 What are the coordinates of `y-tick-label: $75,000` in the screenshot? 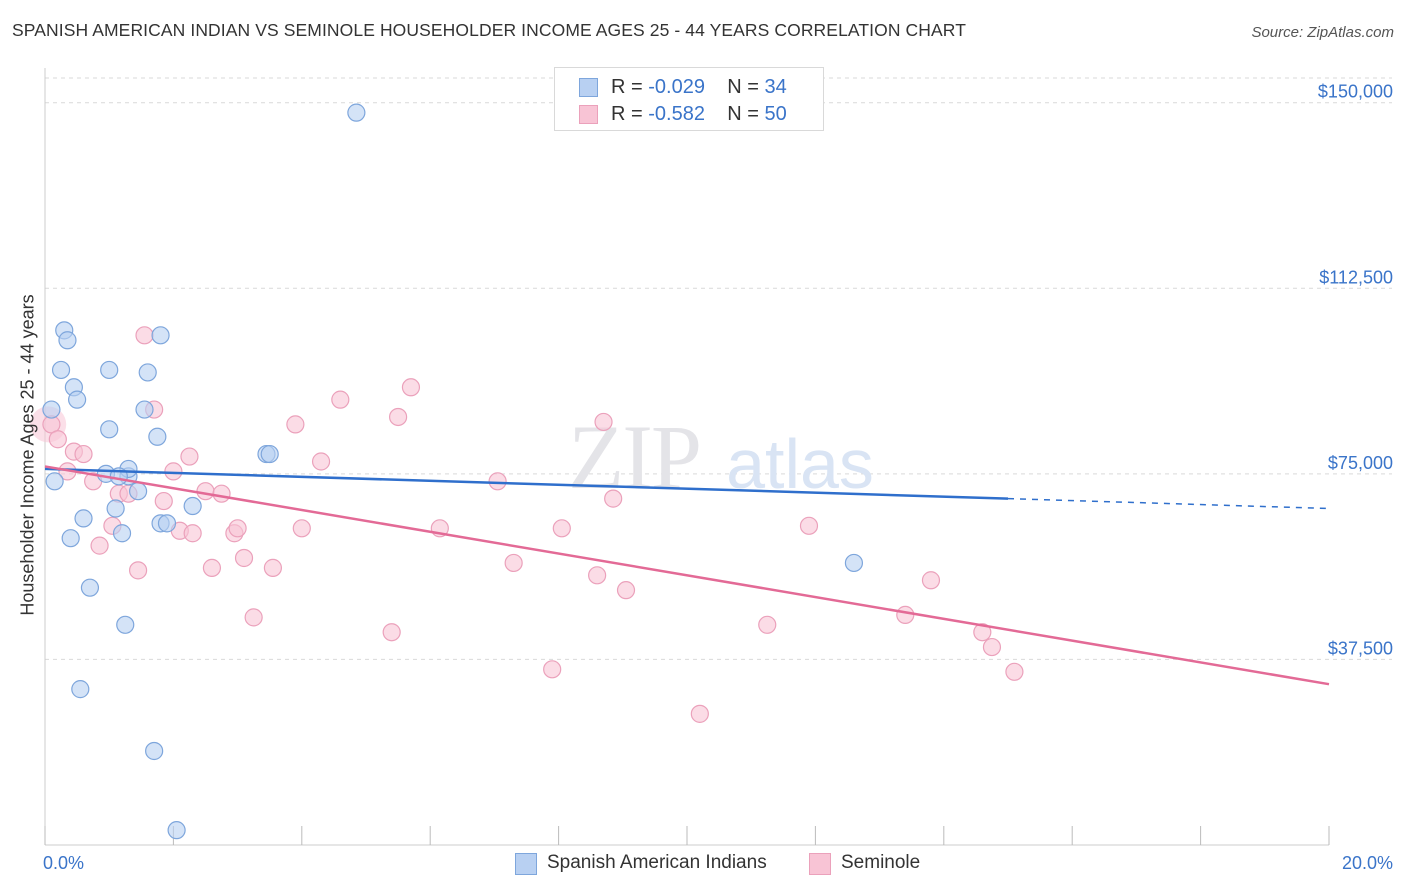 It's located at (1360, 463).